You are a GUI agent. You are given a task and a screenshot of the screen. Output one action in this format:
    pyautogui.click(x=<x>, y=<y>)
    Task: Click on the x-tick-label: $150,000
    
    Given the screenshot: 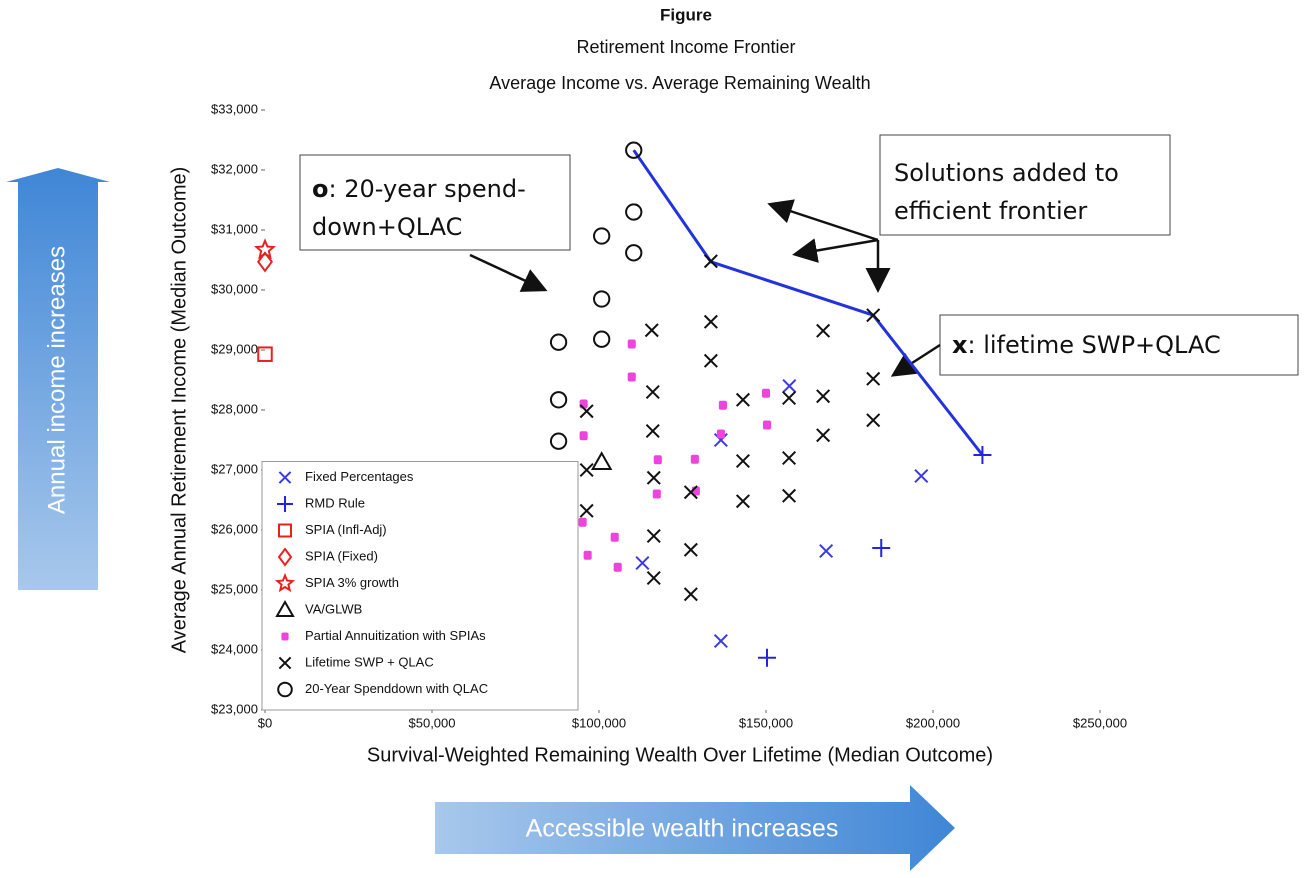 What is the action you would take?
    pyautogui.click(x=766, y=722)
    